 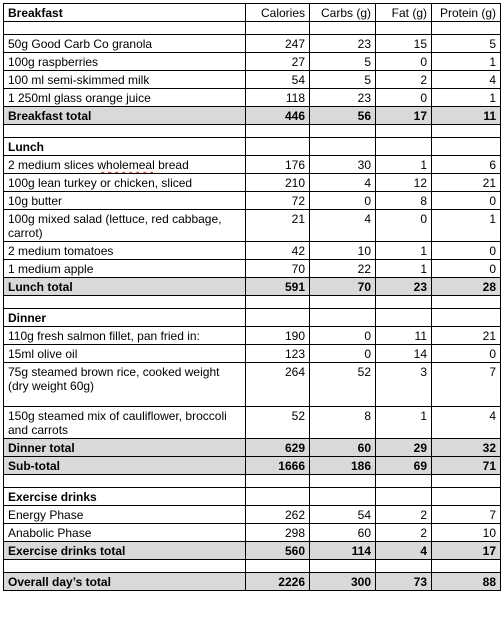 I want to click on item-name-part: bread, so click(x=171, y=165).